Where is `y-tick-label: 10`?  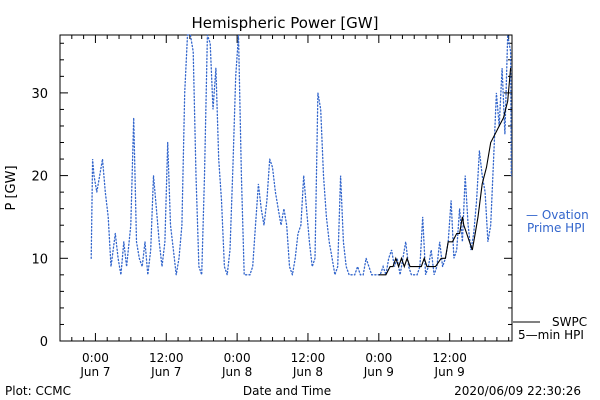
y-tick-label: 10 is located at coordinates (39, 259).